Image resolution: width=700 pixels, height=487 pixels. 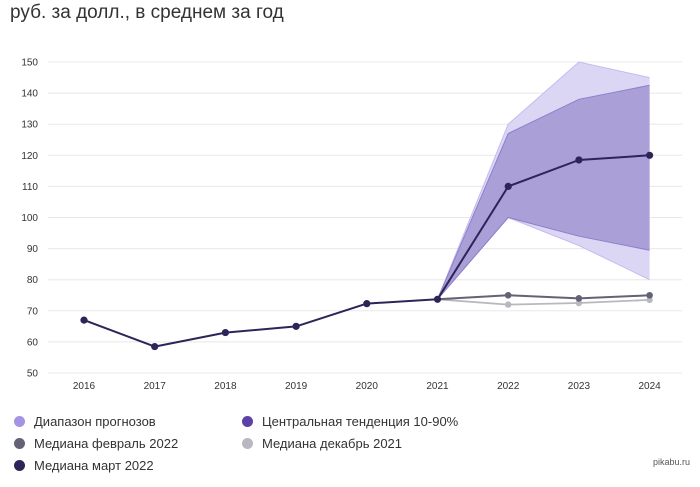 What do you see at coordinates (296, 326) in the screenshot?
I see `point-median-march-2019` at bounding box center [296, 326].